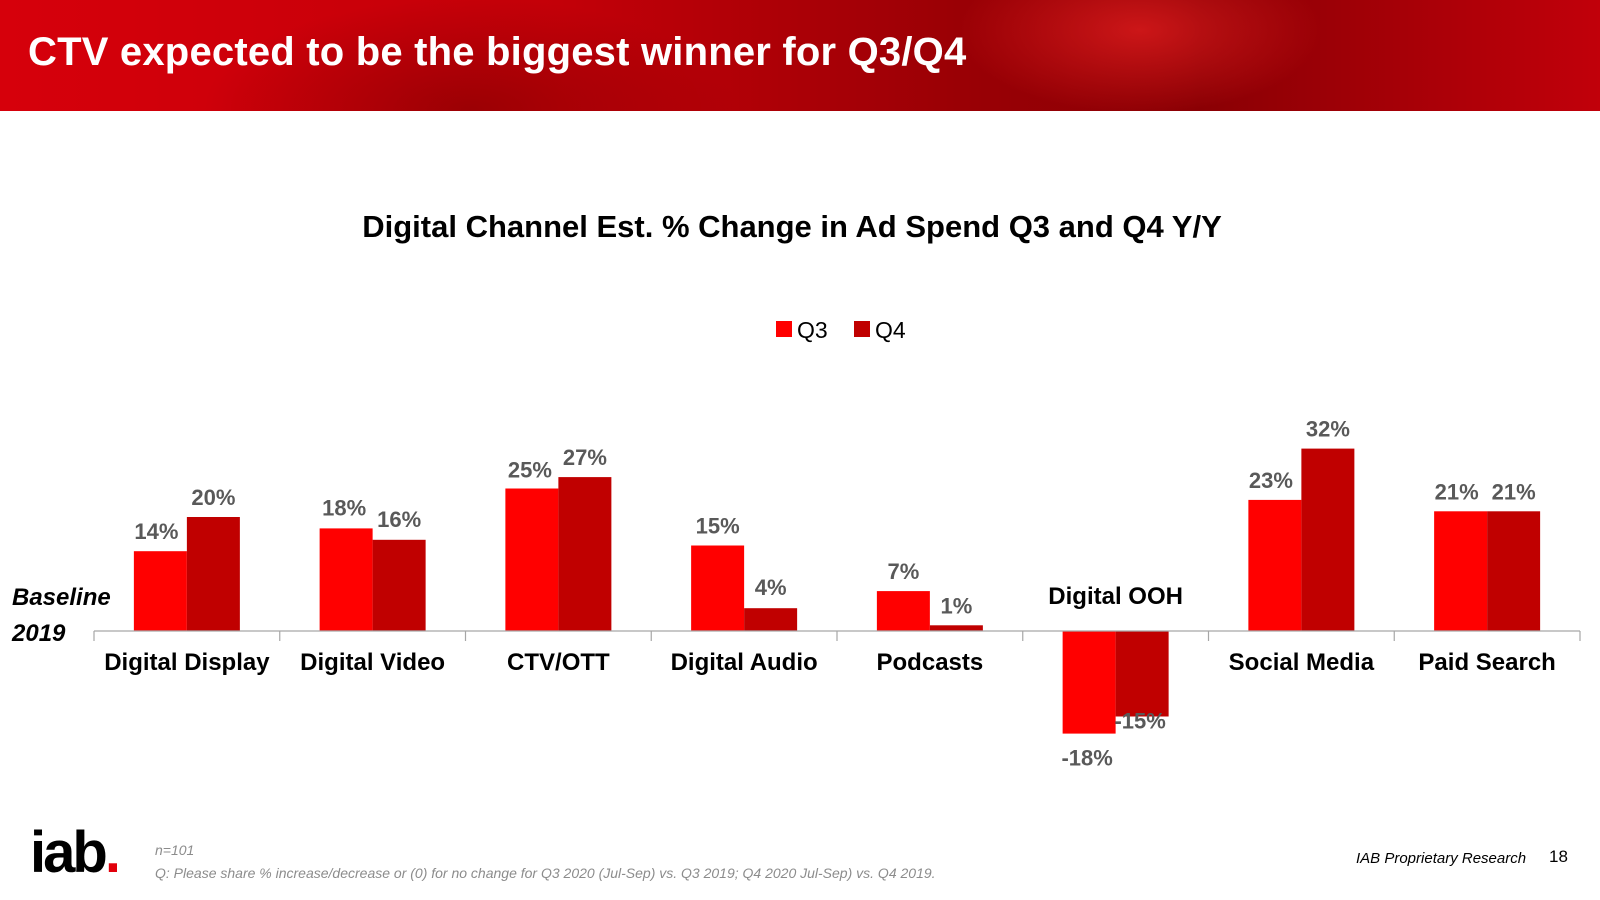  I want to click on bar-digital-audio-q4, so click(771, 619).